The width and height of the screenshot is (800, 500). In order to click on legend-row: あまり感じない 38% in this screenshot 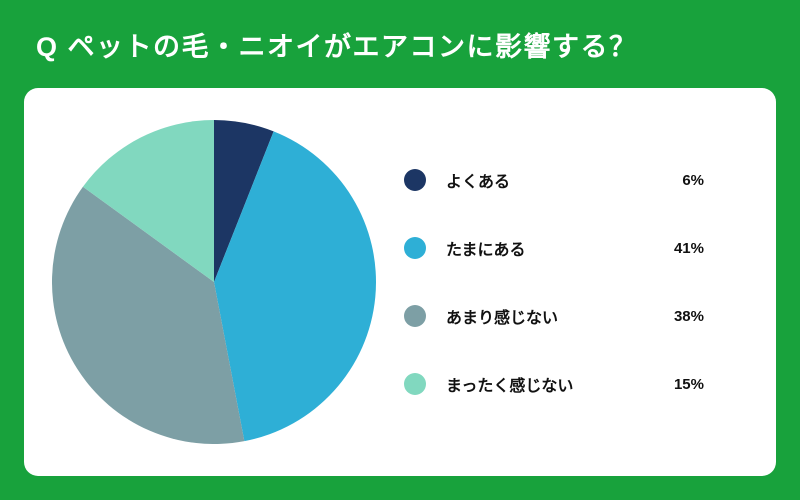, I will do `click(554, 316)`.